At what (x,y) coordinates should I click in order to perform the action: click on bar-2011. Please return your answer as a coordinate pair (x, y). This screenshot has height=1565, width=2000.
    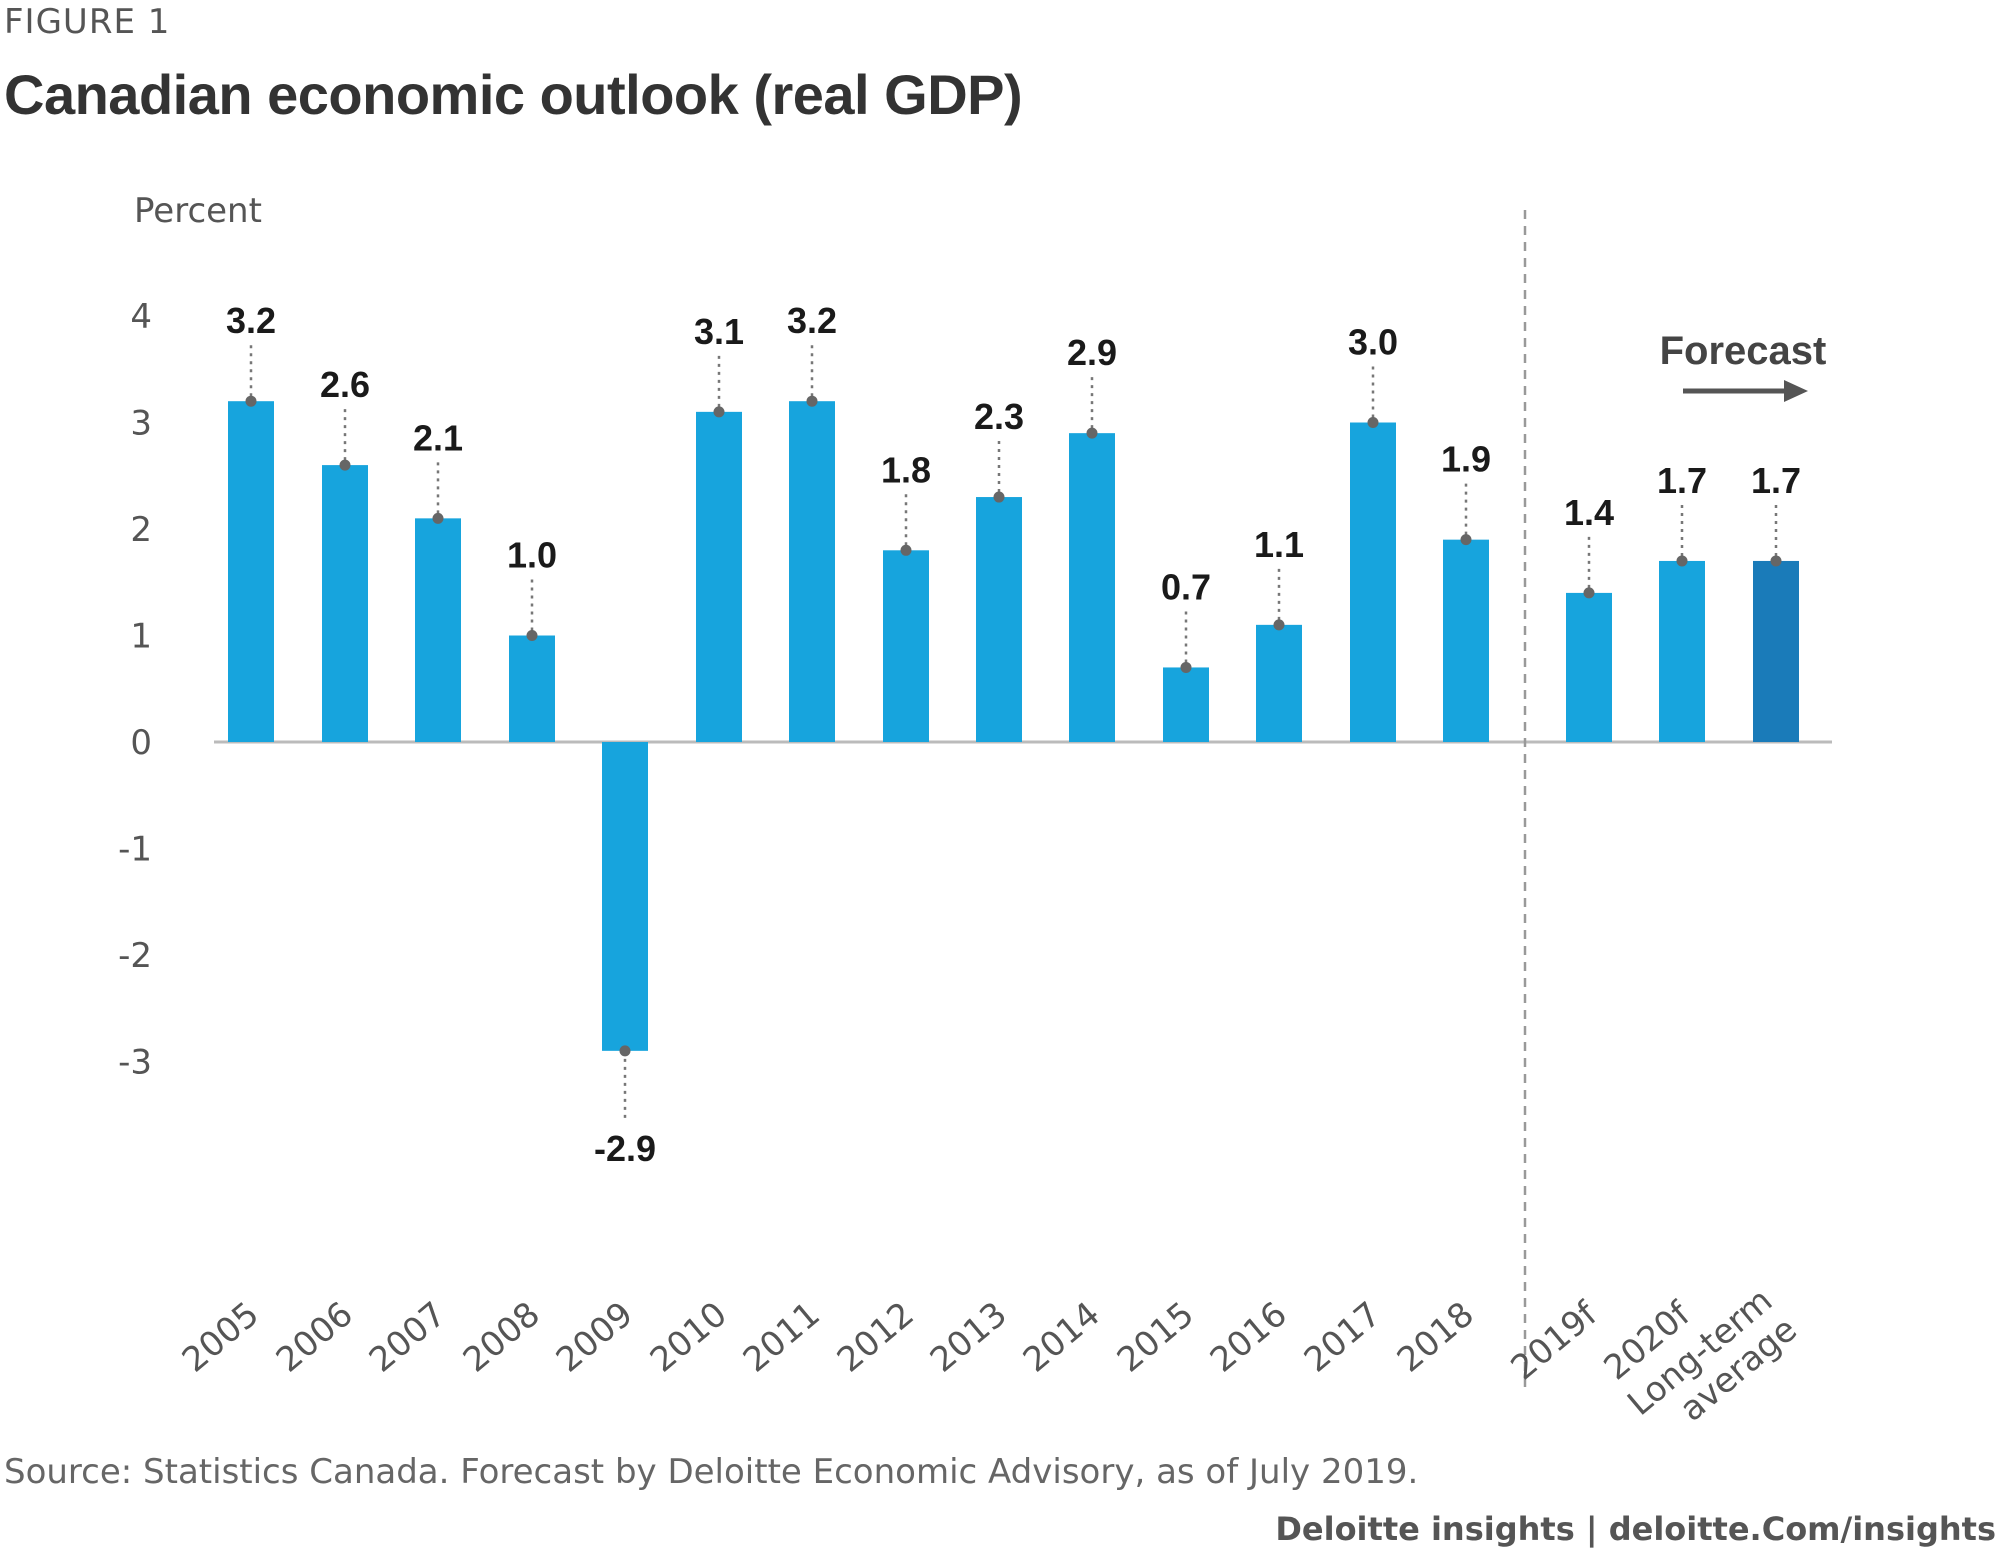
    Looking at the image, I should click on (812, 571).